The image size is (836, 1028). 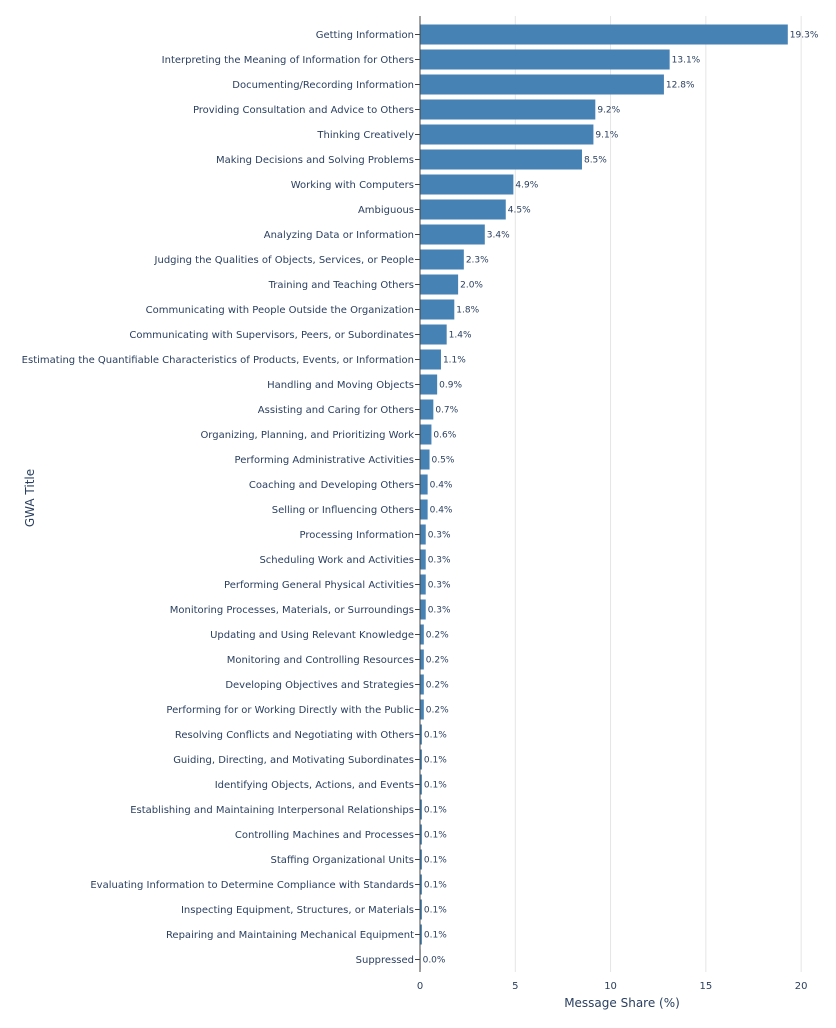 I want to click on value-label-27: 0.2%, so click(x=437, y=711).